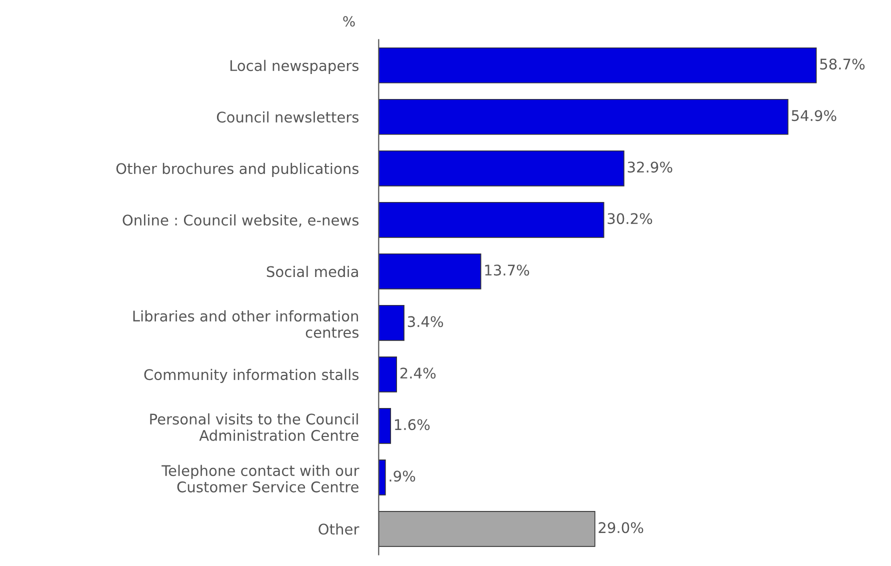 The width and height of the screenshot is (891, 566). I want to click on data-label: 1.6%, so click(412, 424).